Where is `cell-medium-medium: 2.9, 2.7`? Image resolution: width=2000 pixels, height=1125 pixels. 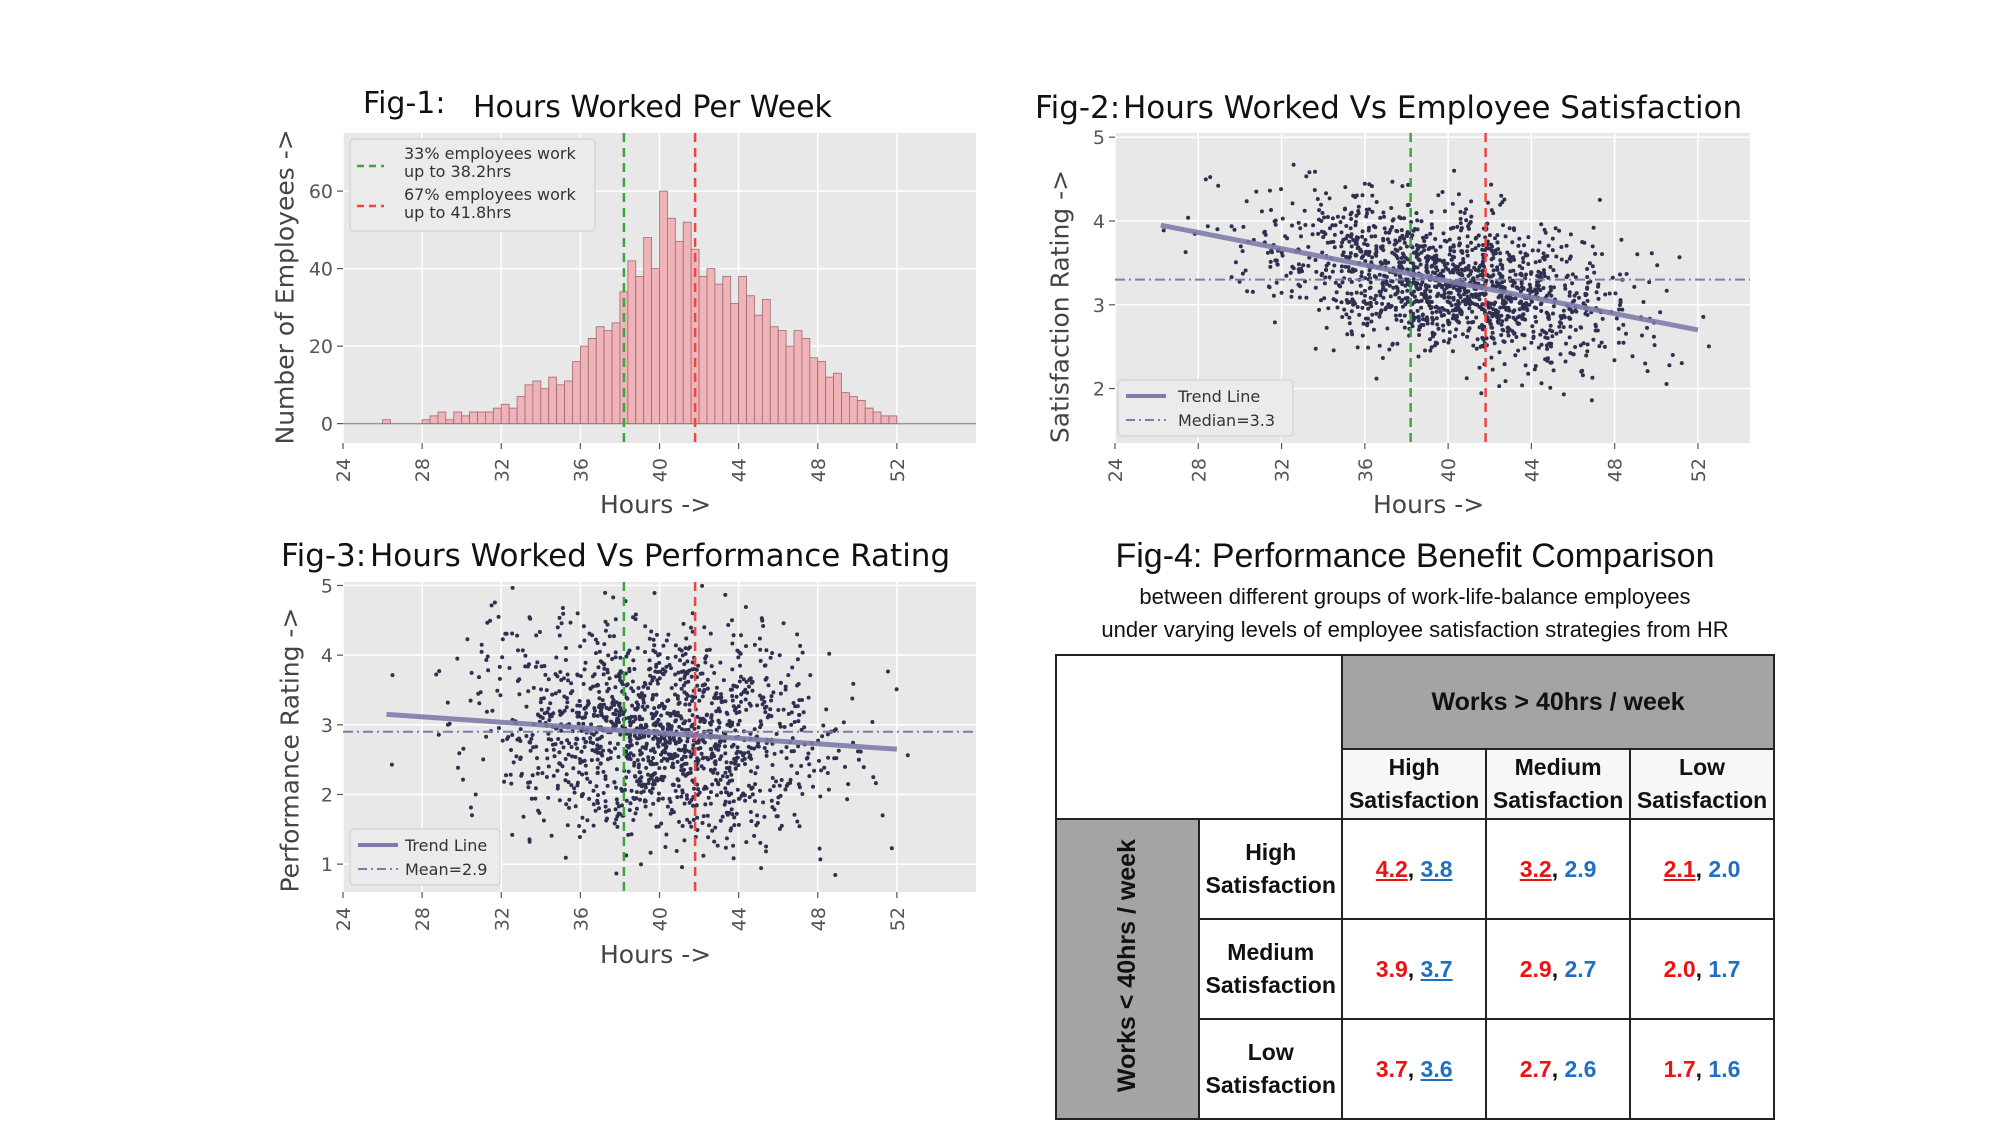
cell-medium-medium: 2.9, 2.7 is located at coordinates (1558, 969).